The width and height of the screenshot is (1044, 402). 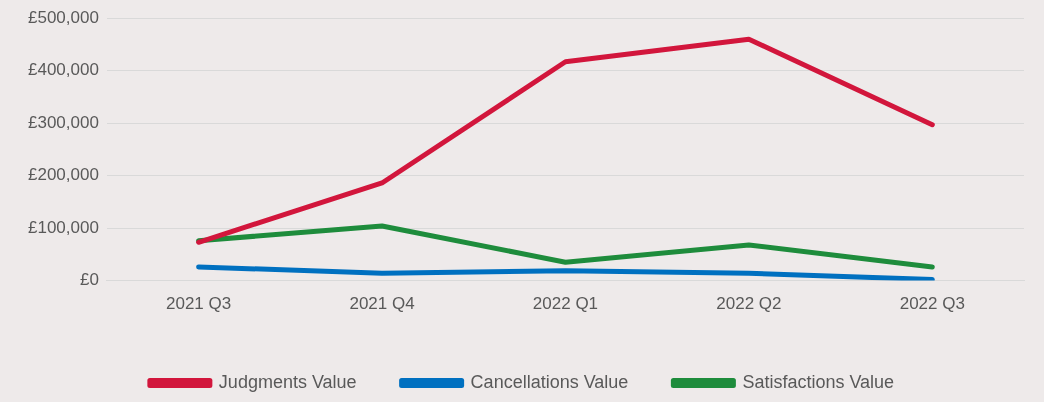 What do you see at coordinates (63, 175) in the screenshot?
I see `y-tick-label: £200,000` at bounding box center [63, 175].